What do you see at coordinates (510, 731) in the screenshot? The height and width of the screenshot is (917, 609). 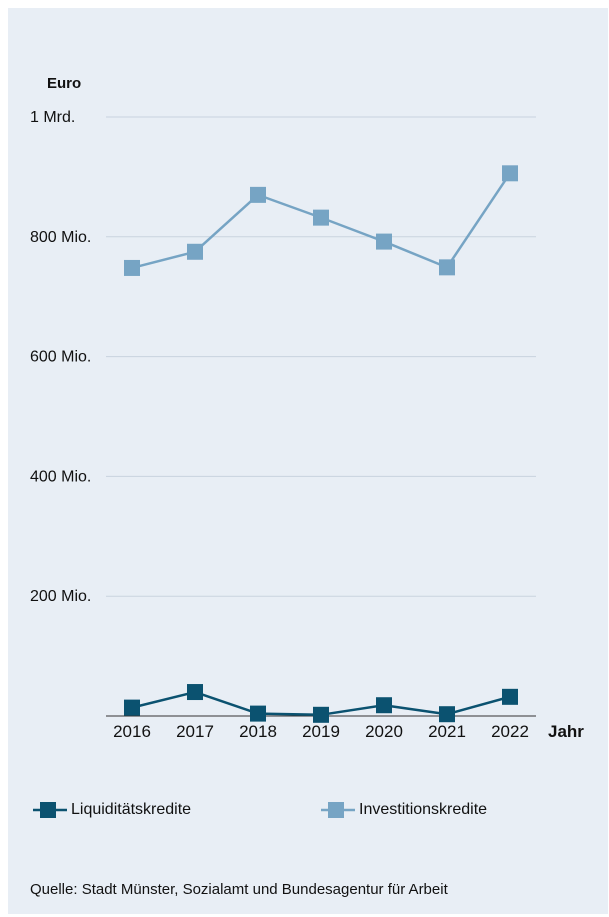 I see `x-tick-label-2022: 2022` at bounding box center [510, 731].